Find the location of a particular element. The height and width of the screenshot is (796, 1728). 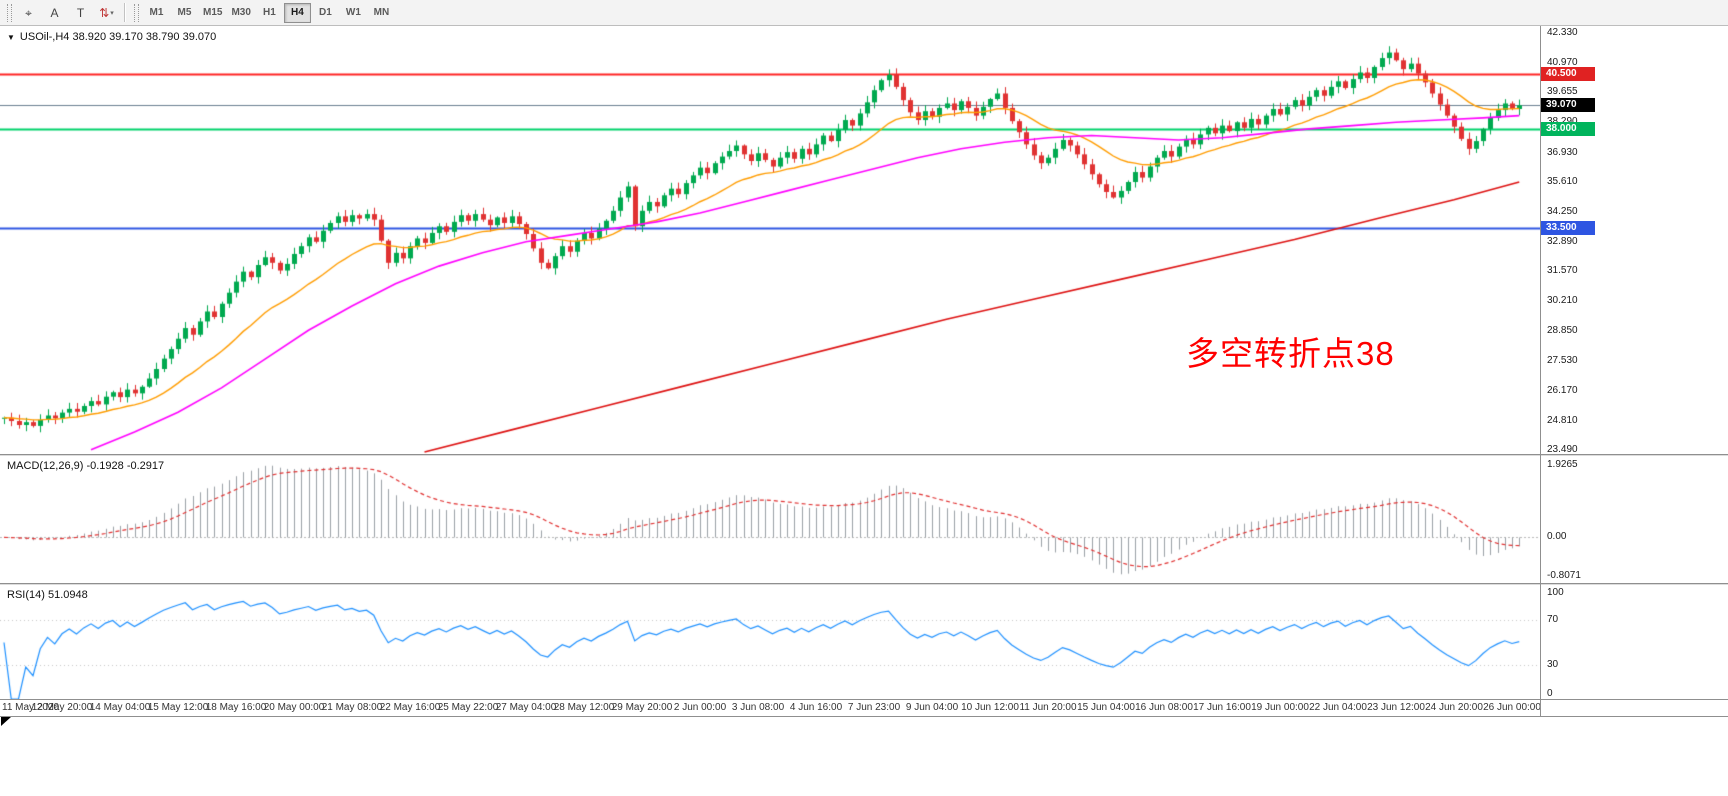

time-axis-label: 26 Jun 00:00 is located at coordinates (1512, 707).